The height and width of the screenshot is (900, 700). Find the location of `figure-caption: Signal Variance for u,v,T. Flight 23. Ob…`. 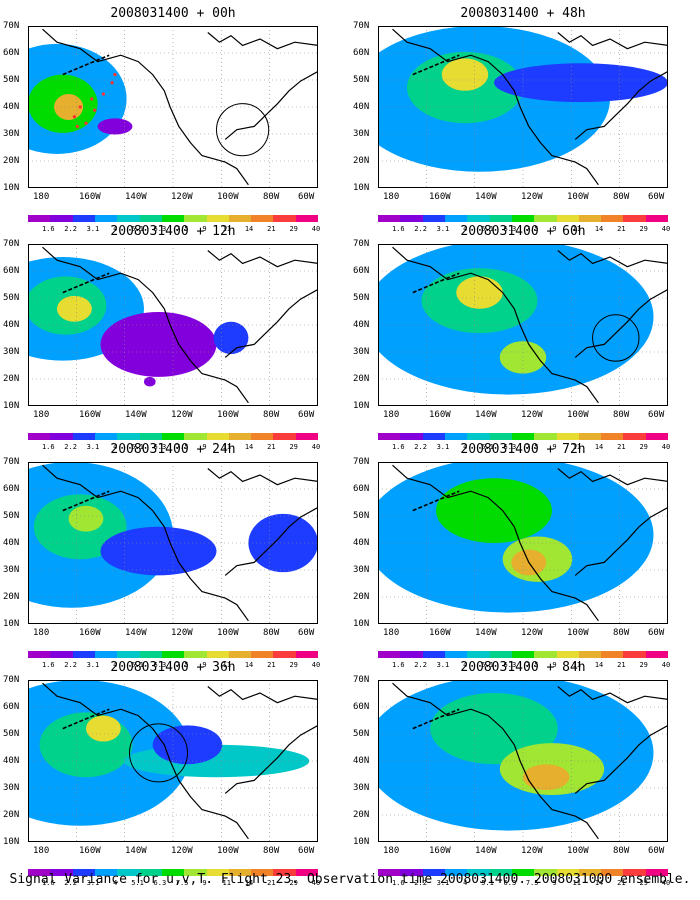

figure-caption: Signal Variance for u,v,T. Flight 23. Ob… is located at coordinates (350, 879).